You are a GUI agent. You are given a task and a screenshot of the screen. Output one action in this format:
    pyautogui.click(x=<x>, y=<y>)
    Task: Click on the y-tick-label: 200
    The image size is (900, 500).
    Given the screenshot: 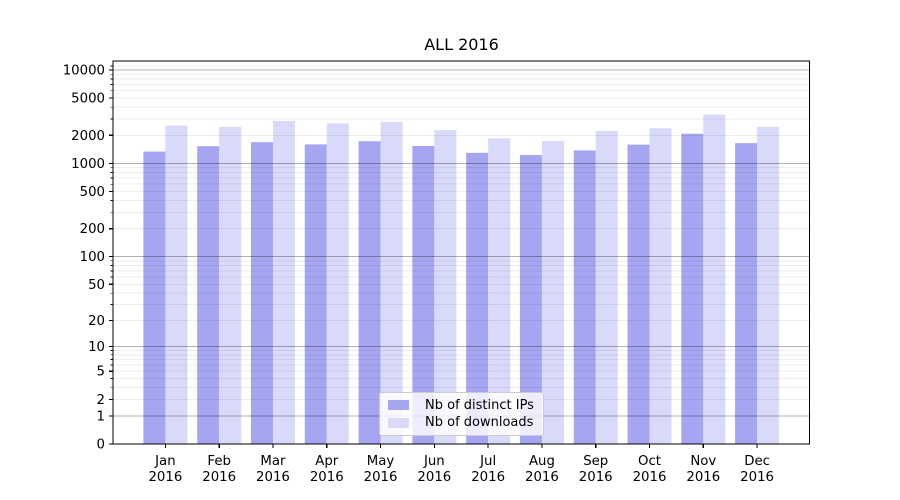 What is the action you would take?
    pyautogui.click(x=92, y=229)
    